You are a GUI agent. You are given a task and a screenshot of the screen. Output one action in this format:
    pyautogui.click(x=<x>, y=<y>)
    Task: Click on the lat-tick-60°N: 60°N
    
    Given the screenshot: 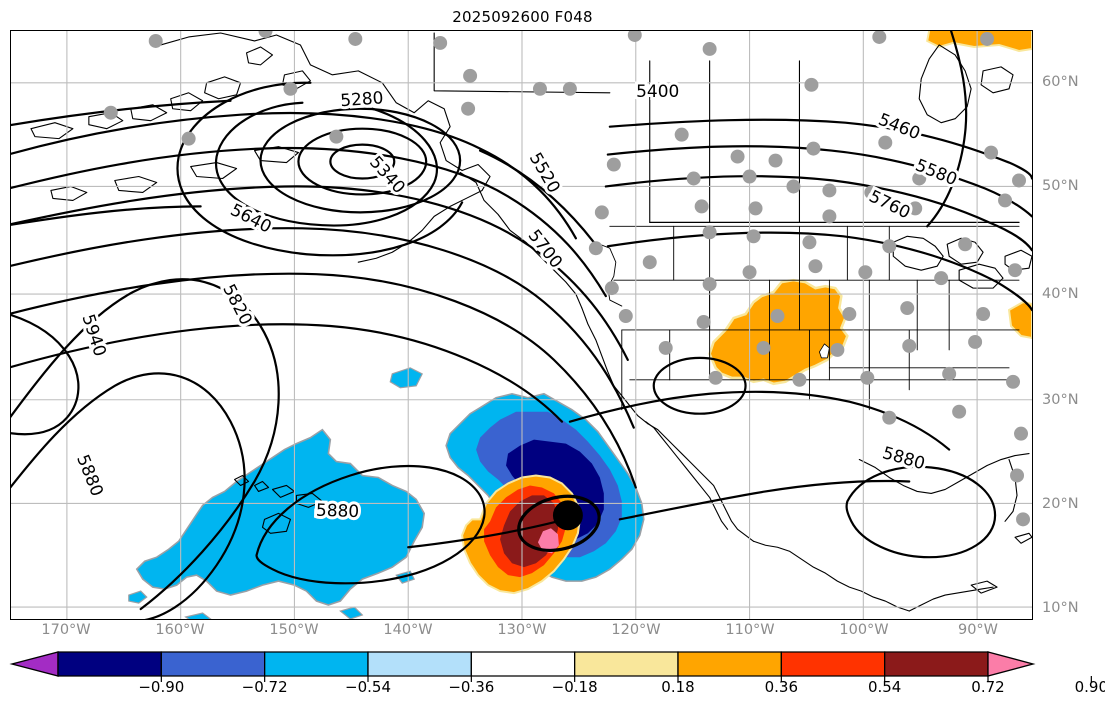 What is the action you would take?
    pyautogui.click(x=1060, y=82)
    